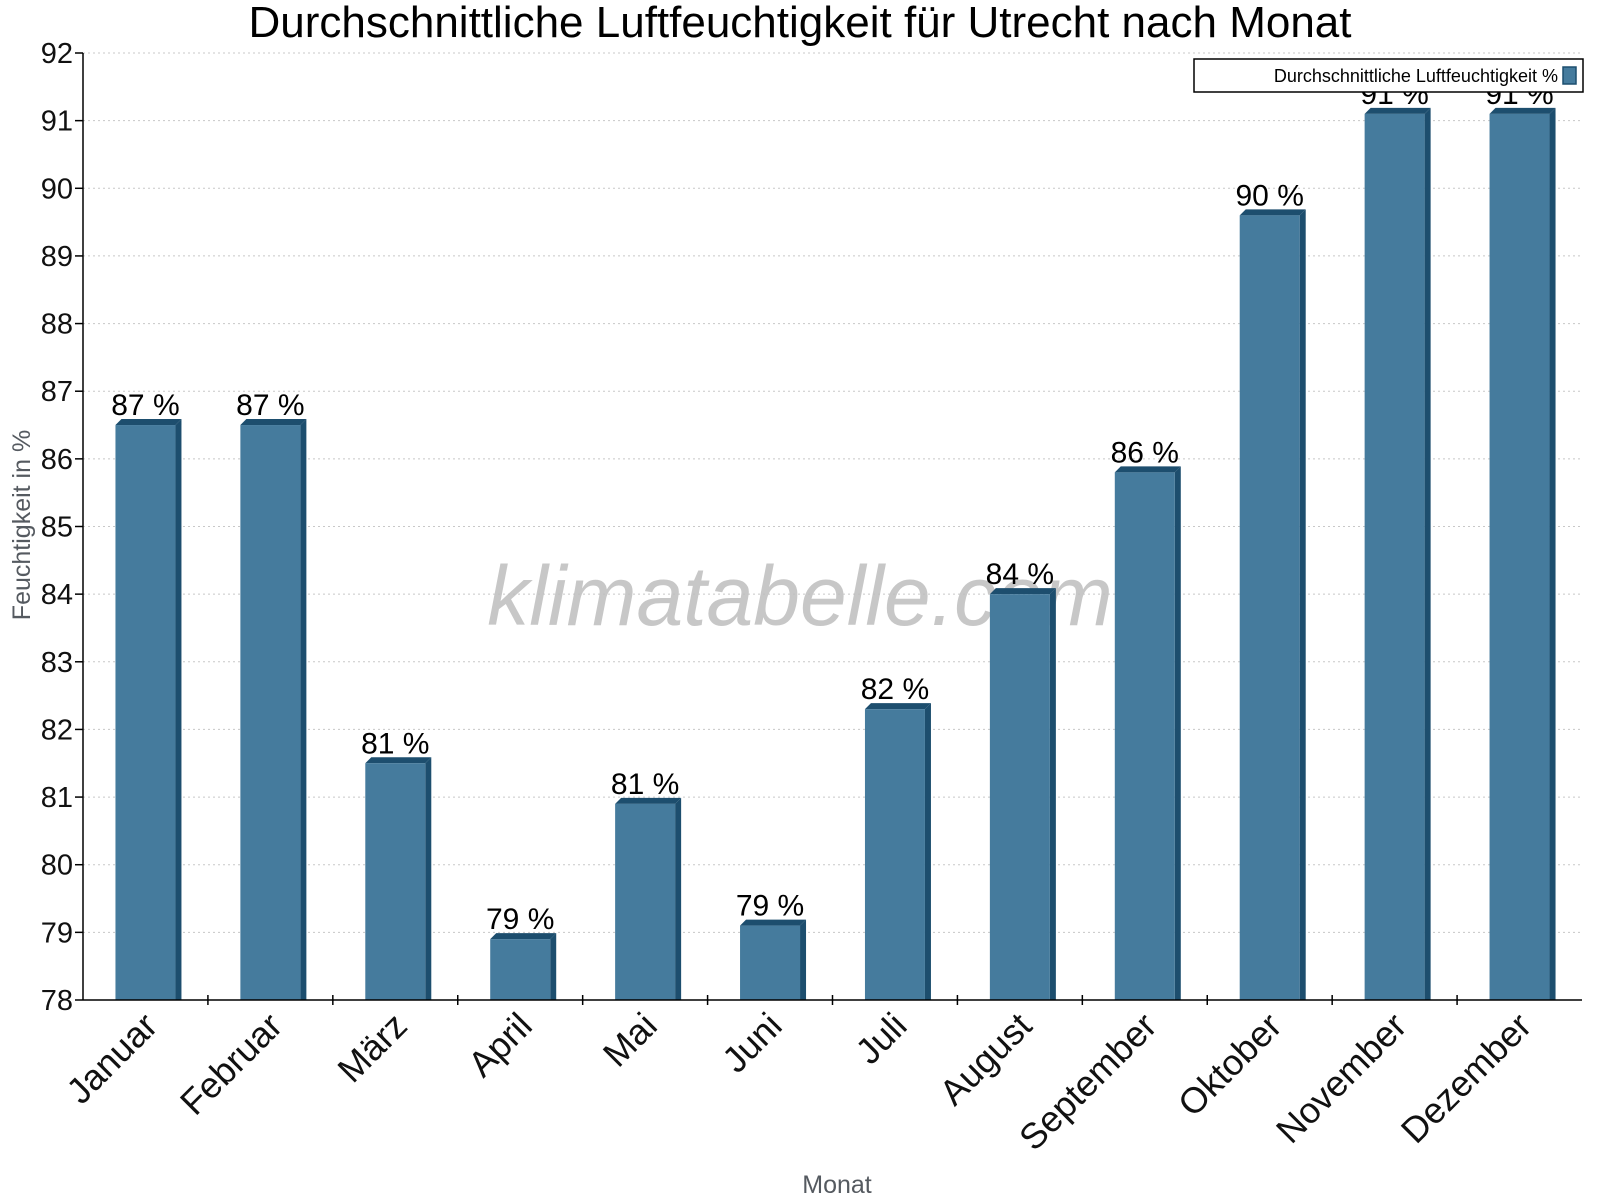 This screenshot has width=1600, height=1200. Describe the element at coordinates (752, 1043) in the screenshot. I see `x-tick-label: Juni` at that location.